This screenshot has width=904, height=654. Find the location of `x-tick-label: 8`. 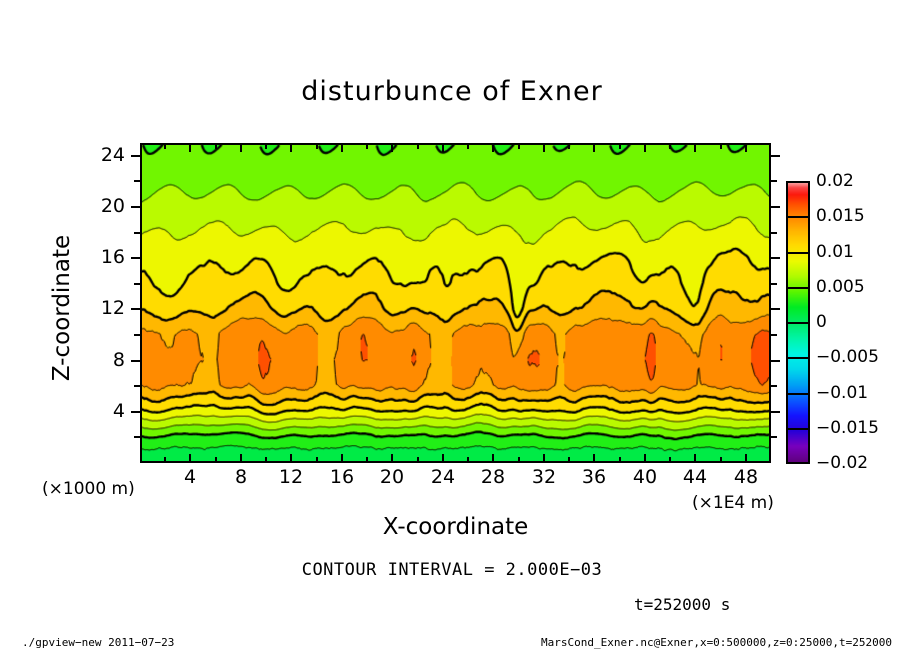

x-tick-label: 8 is located at coordinates (241, 477).